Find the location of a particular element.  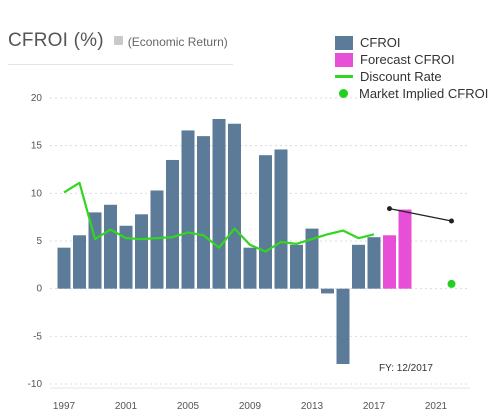

legend-item-forecast-cfroi: Forecast CFROI is located at coordinates (411, 59).